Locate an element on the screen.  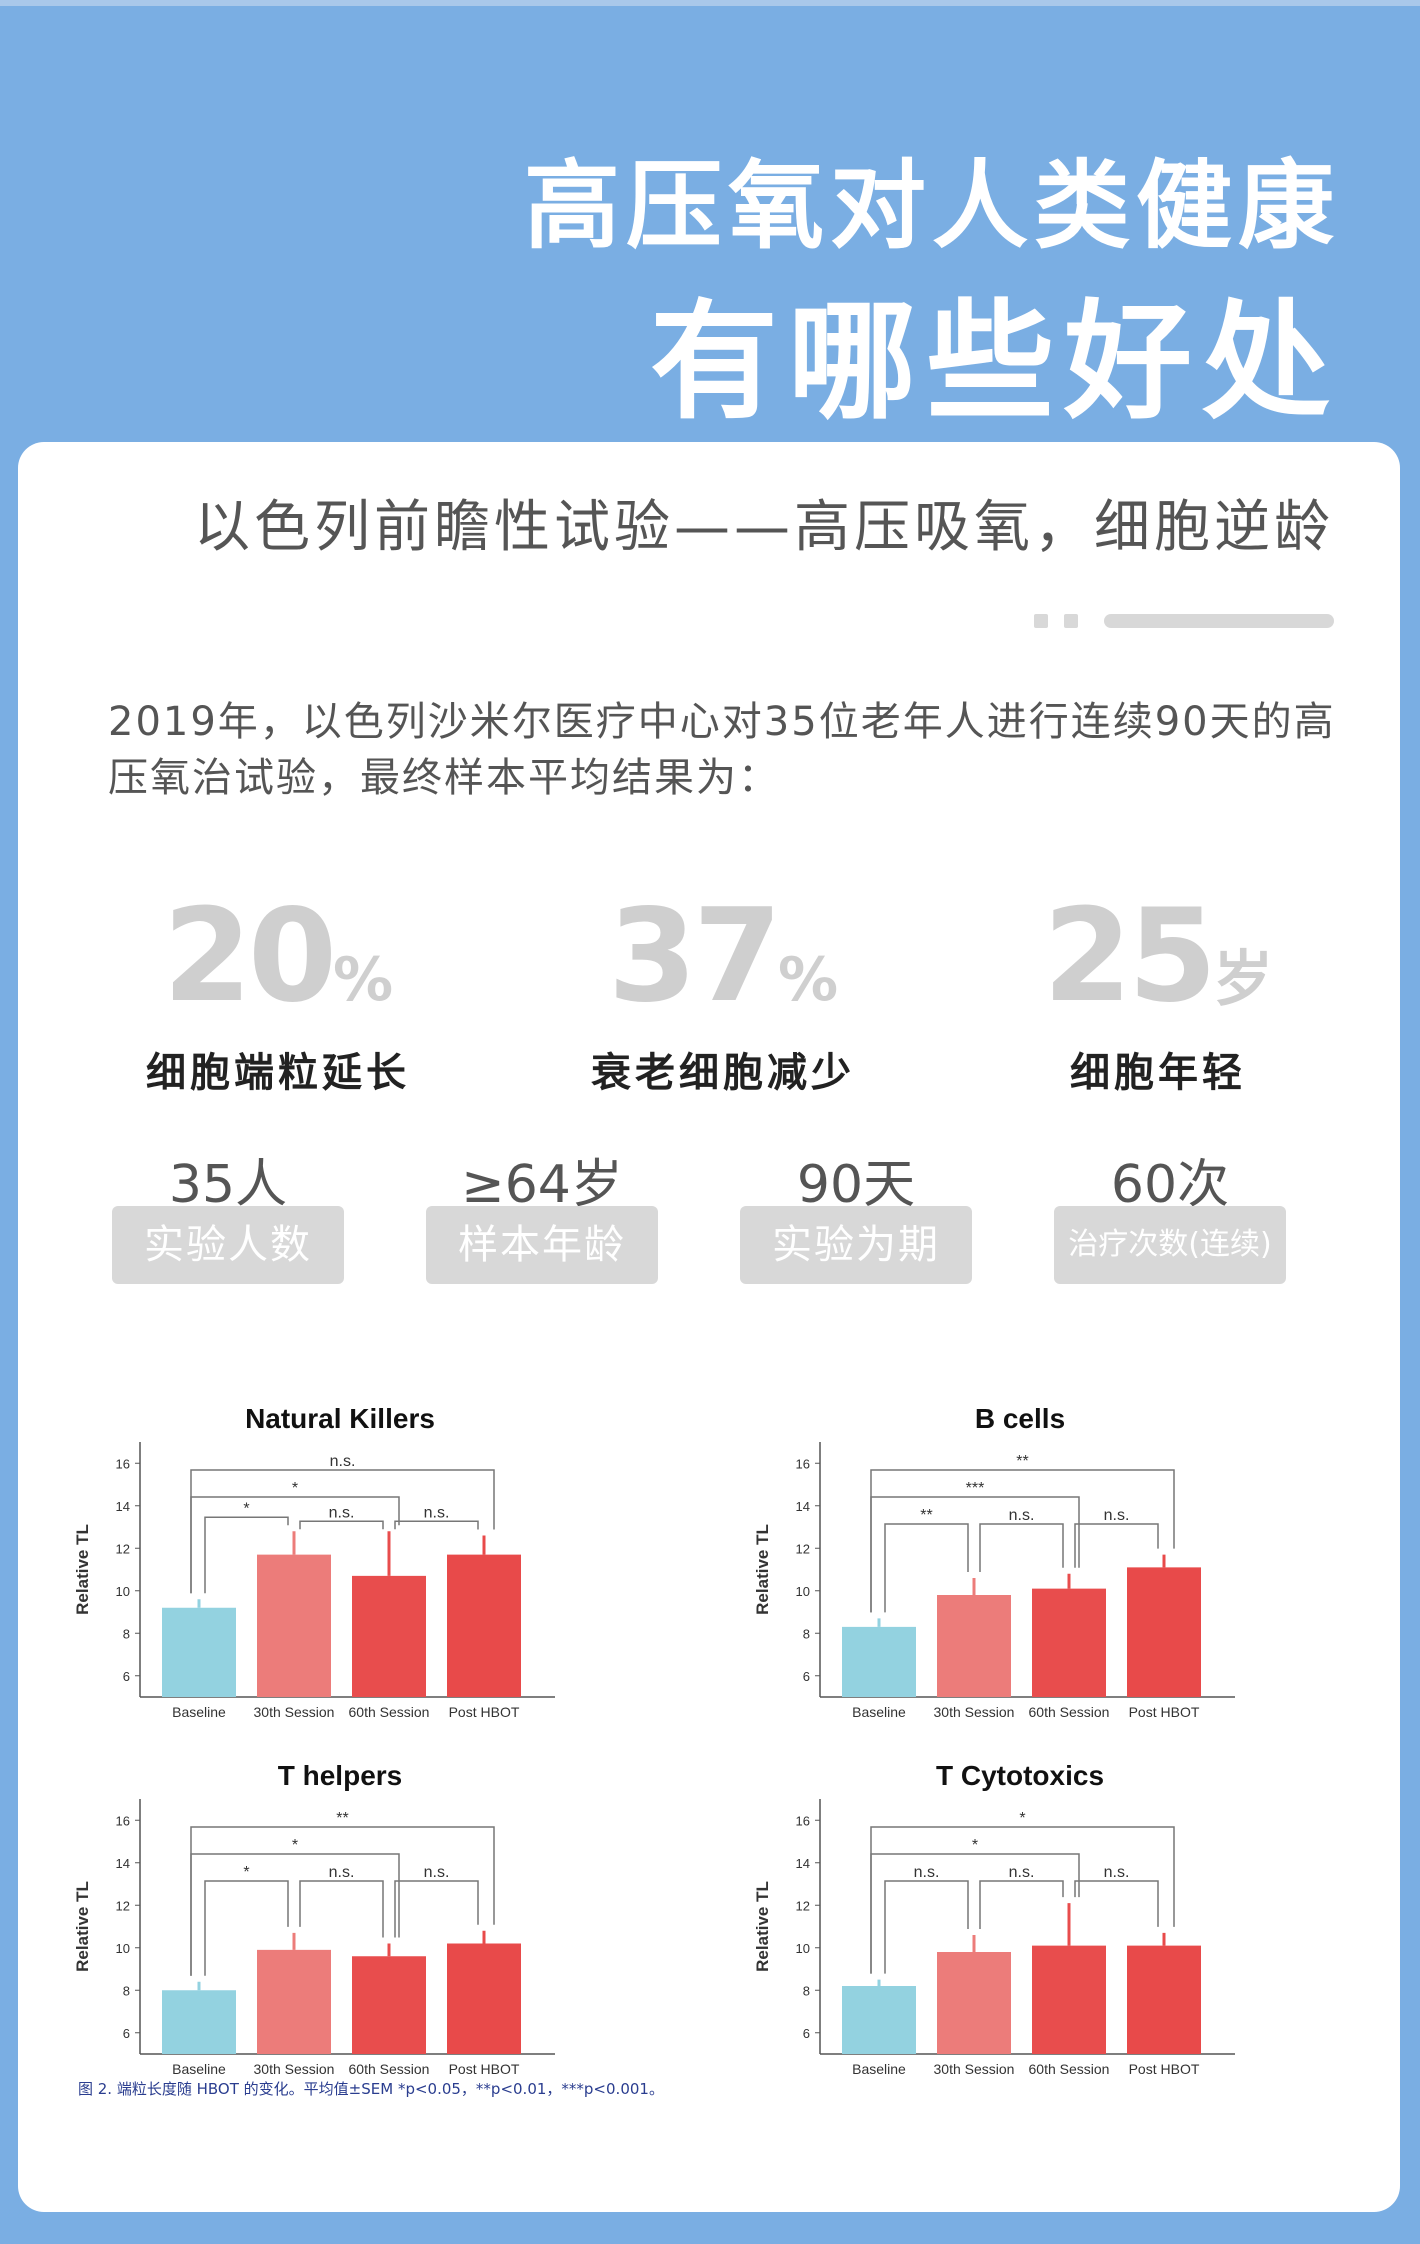
stat-value: 20 is located at coordinates (249, 956).